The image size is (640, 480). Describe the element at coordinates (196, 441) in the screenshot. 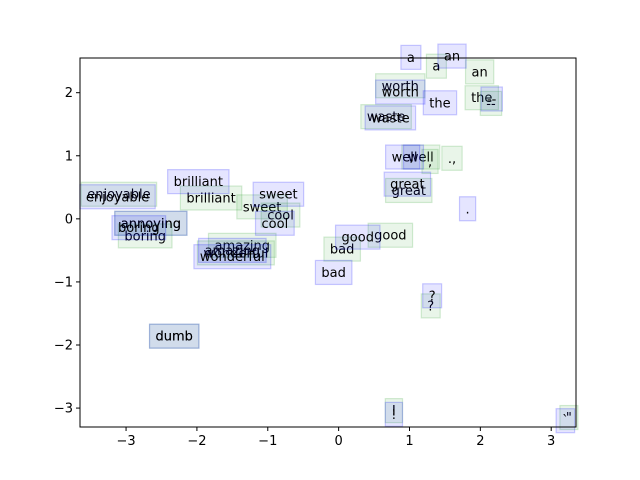

I see `x-tick-label: −2` at that location.